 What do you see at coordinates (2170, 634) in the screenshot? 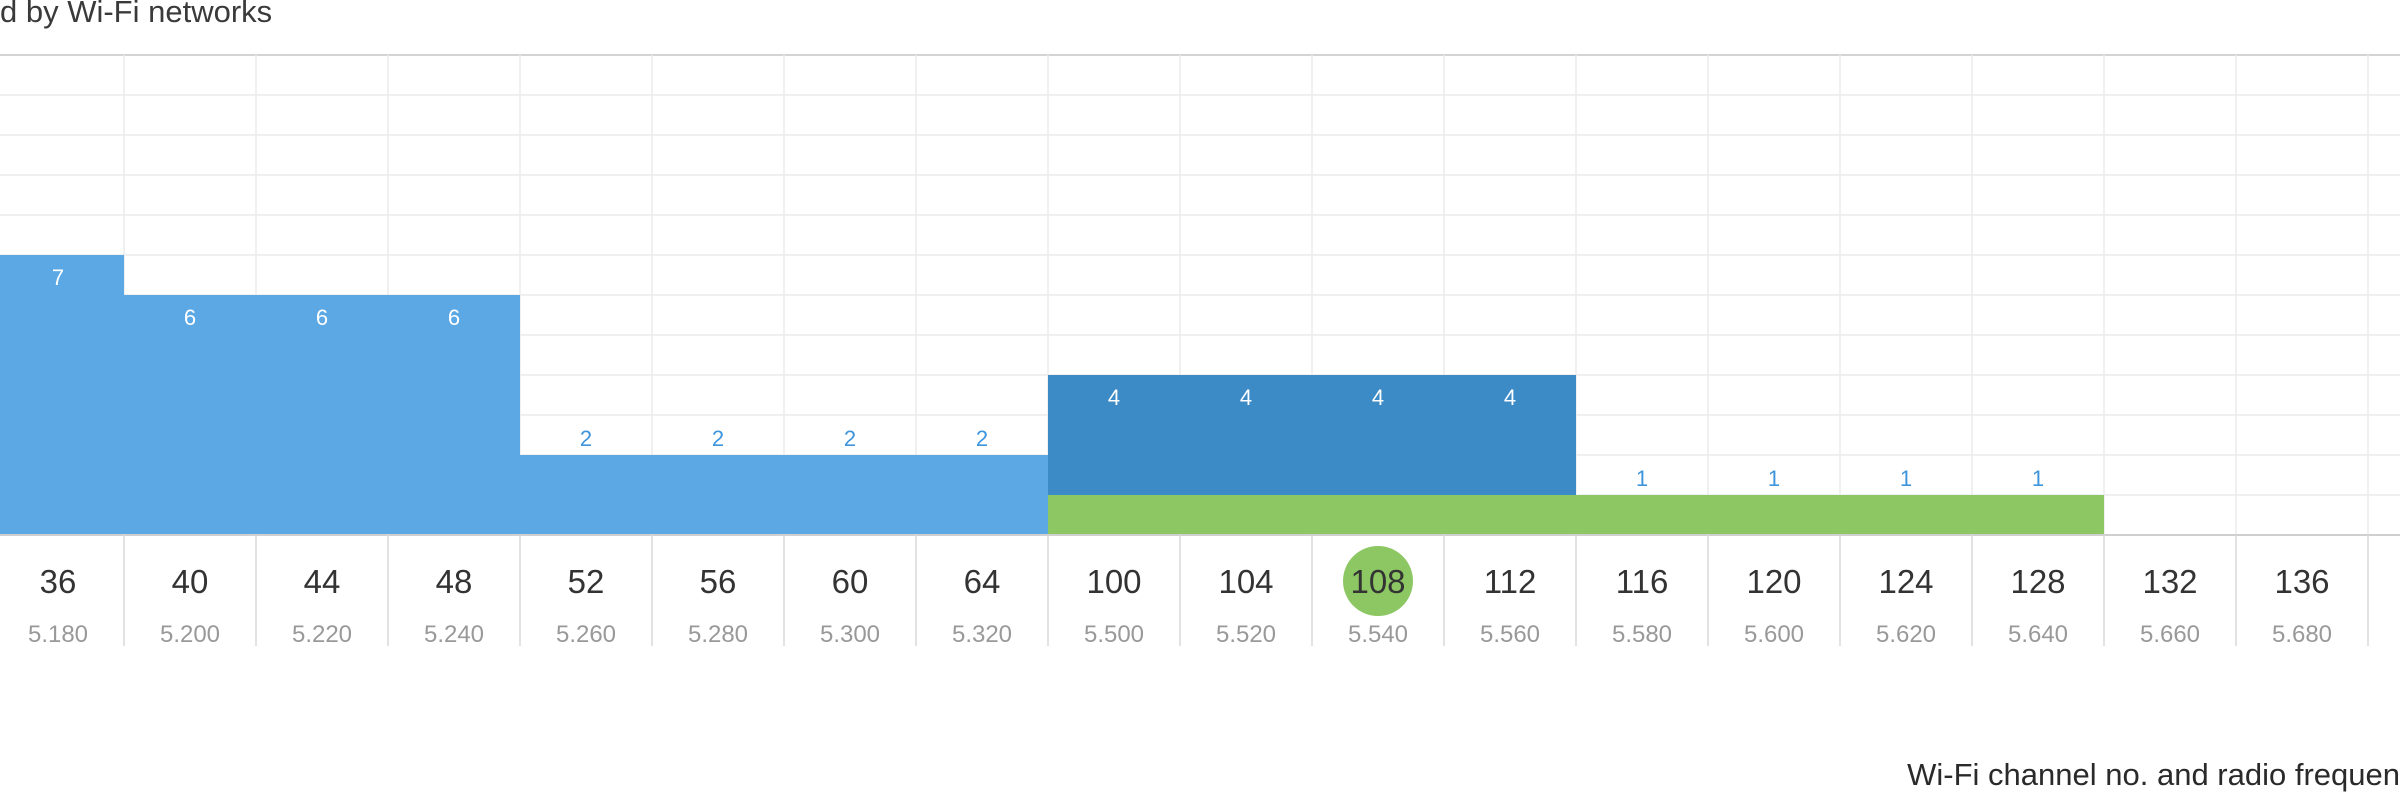
I see `frequency-tick-label: 5.660` at bounding box center [2170, 634].